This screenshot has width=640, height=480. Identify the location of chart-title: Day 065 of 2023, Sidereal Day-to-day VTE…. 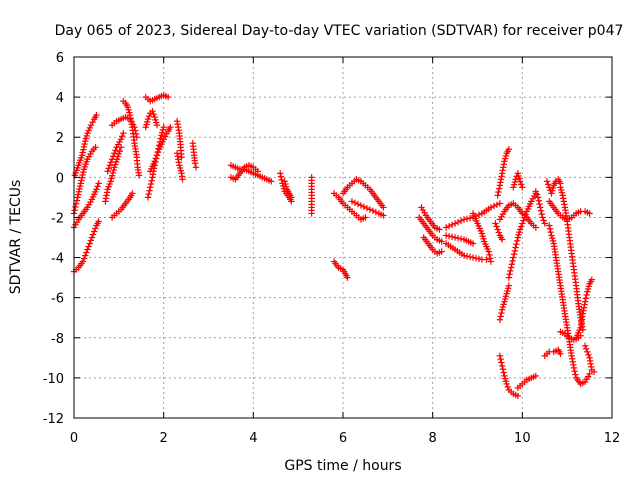
(339, 31).